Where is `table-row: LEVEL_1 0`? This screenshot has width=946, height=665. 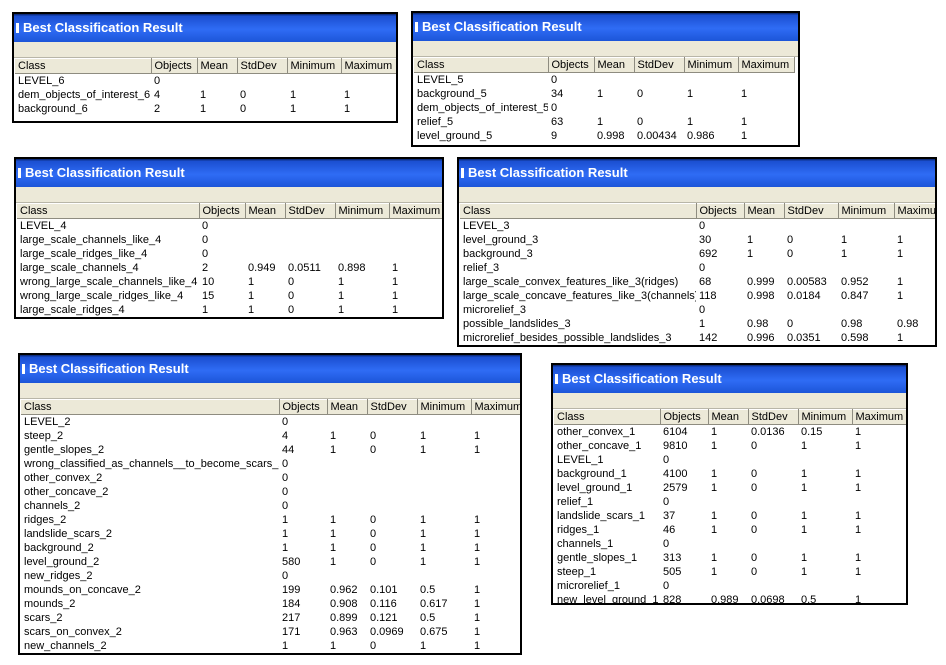 table-row: LEVEL_1 0 is located at coordinates (730, 460).